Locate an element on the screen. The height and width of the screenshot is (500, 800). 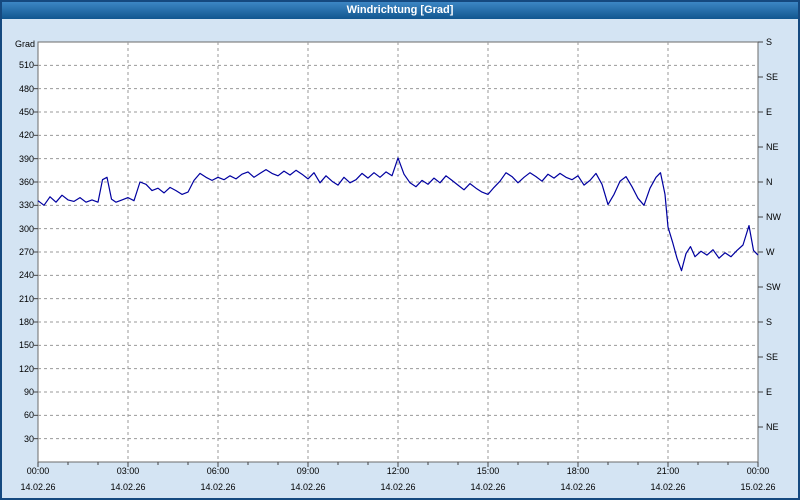
title-bar: Windrichtung [Grad] is located at coordinates (400, 10).